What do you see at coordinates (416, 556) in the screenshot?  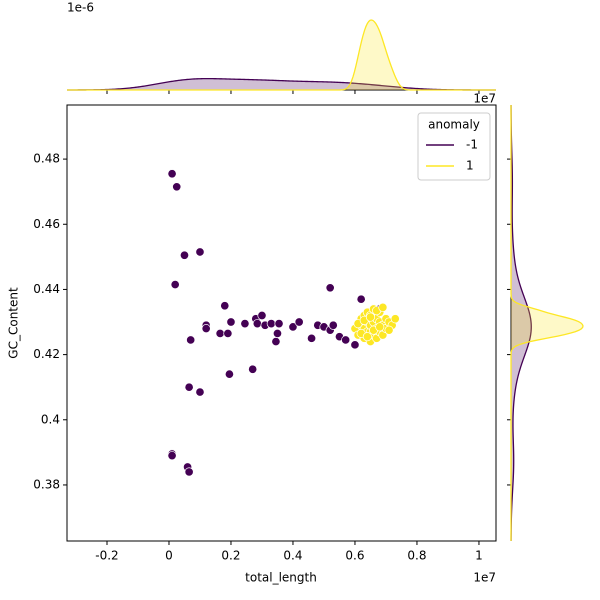 I see `x-tick-label: 0.8` at bounding box center [416, 556].